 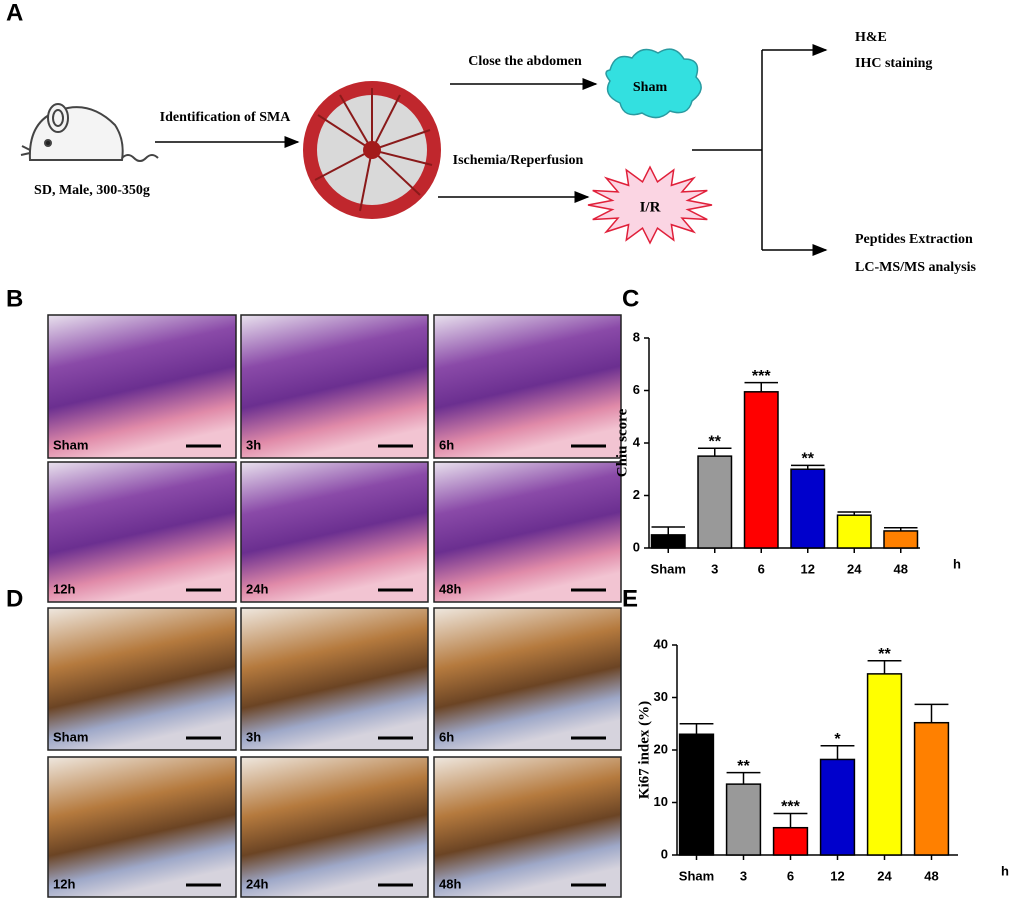 I want to click on y-axis-label: Chiu score, so click(x=622, y=442).